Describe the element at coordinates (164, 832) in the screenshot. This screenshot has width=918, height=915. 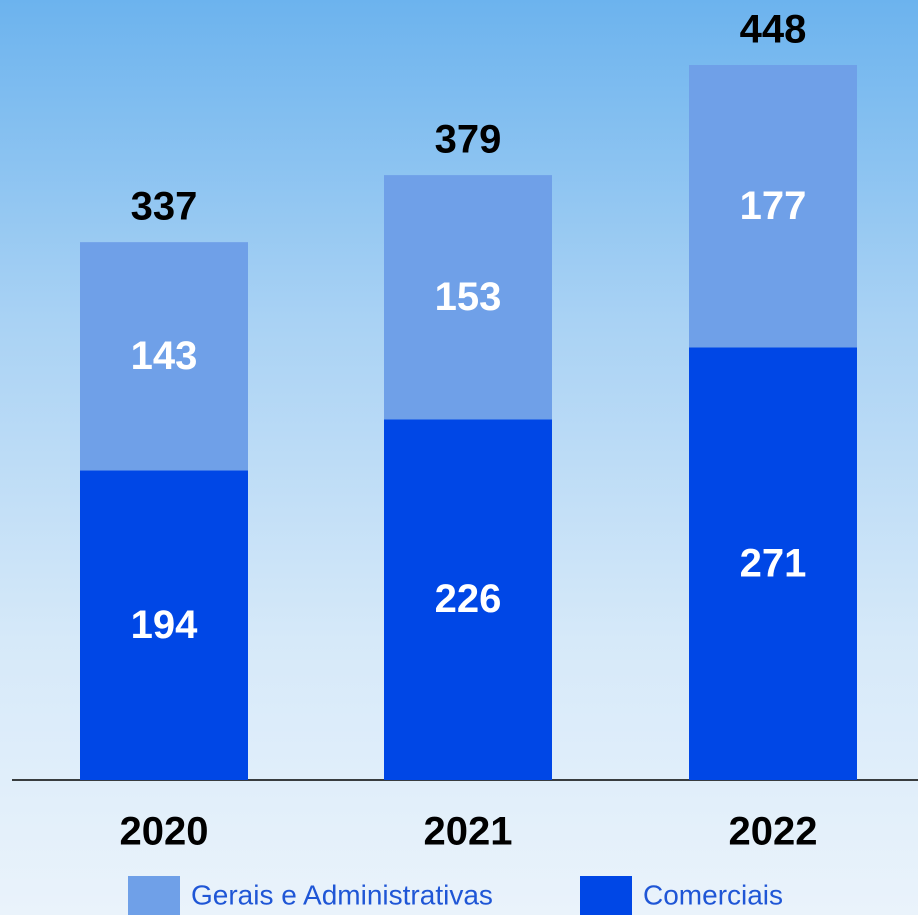
I see `x-tick-label: 2020` at that location.